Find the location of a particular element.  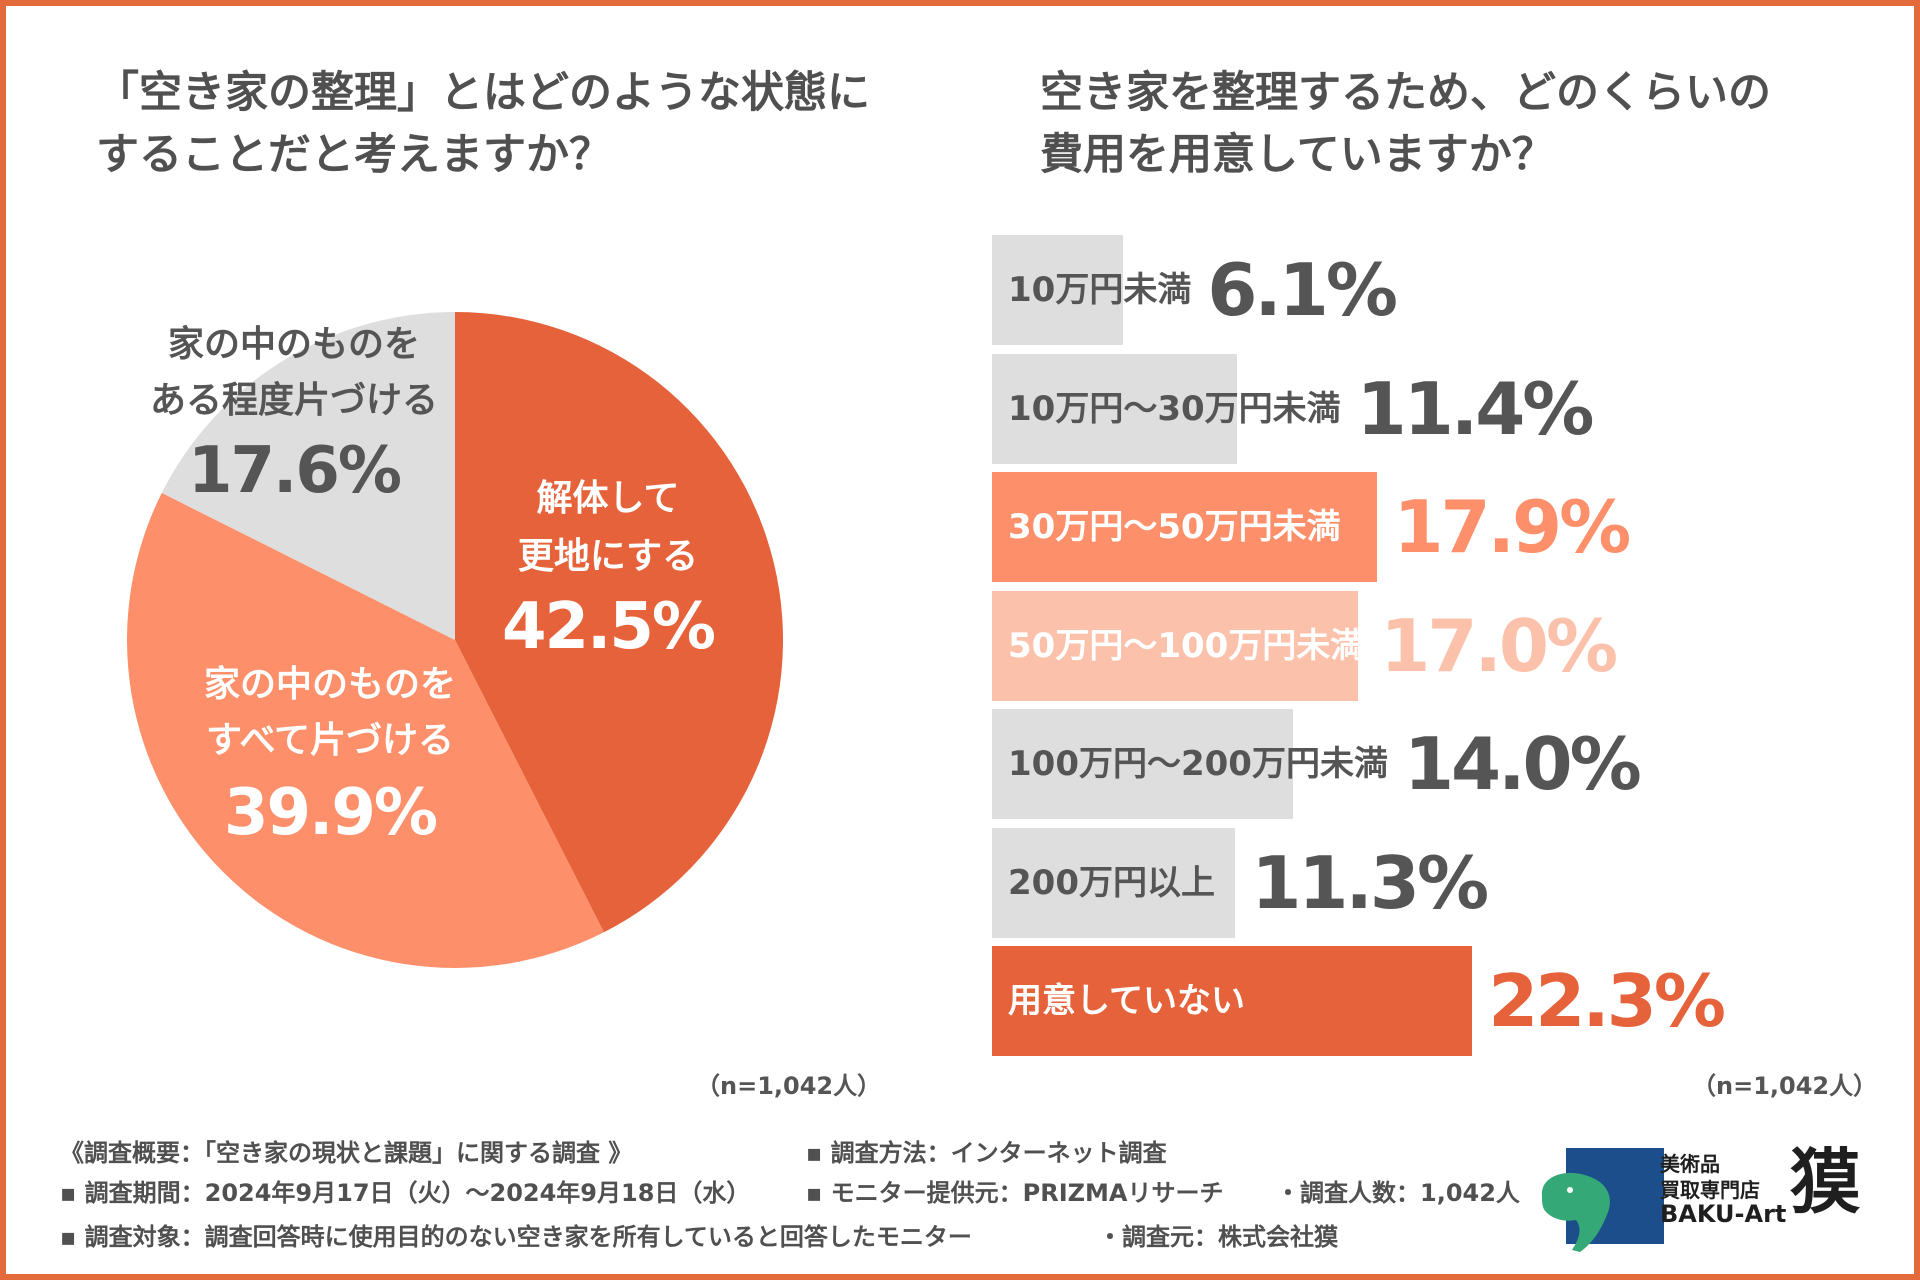

pie-slice-value: 17.6% is located at coordinates (294, 471).